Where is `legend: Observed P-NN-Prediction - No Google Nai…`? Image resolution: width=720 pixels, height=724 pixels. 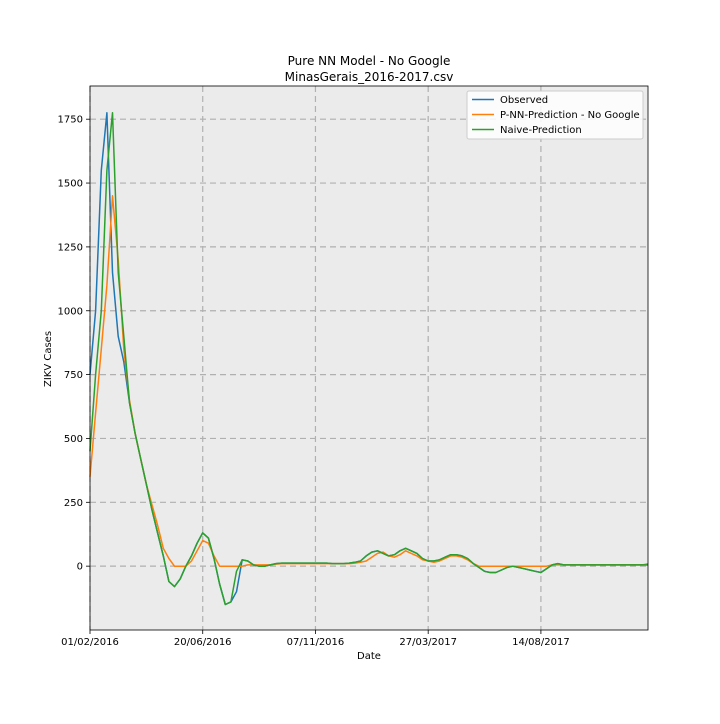 legend: Observed P-NN-Prediction - No Google Nai… is located at coordinates (555, 115).